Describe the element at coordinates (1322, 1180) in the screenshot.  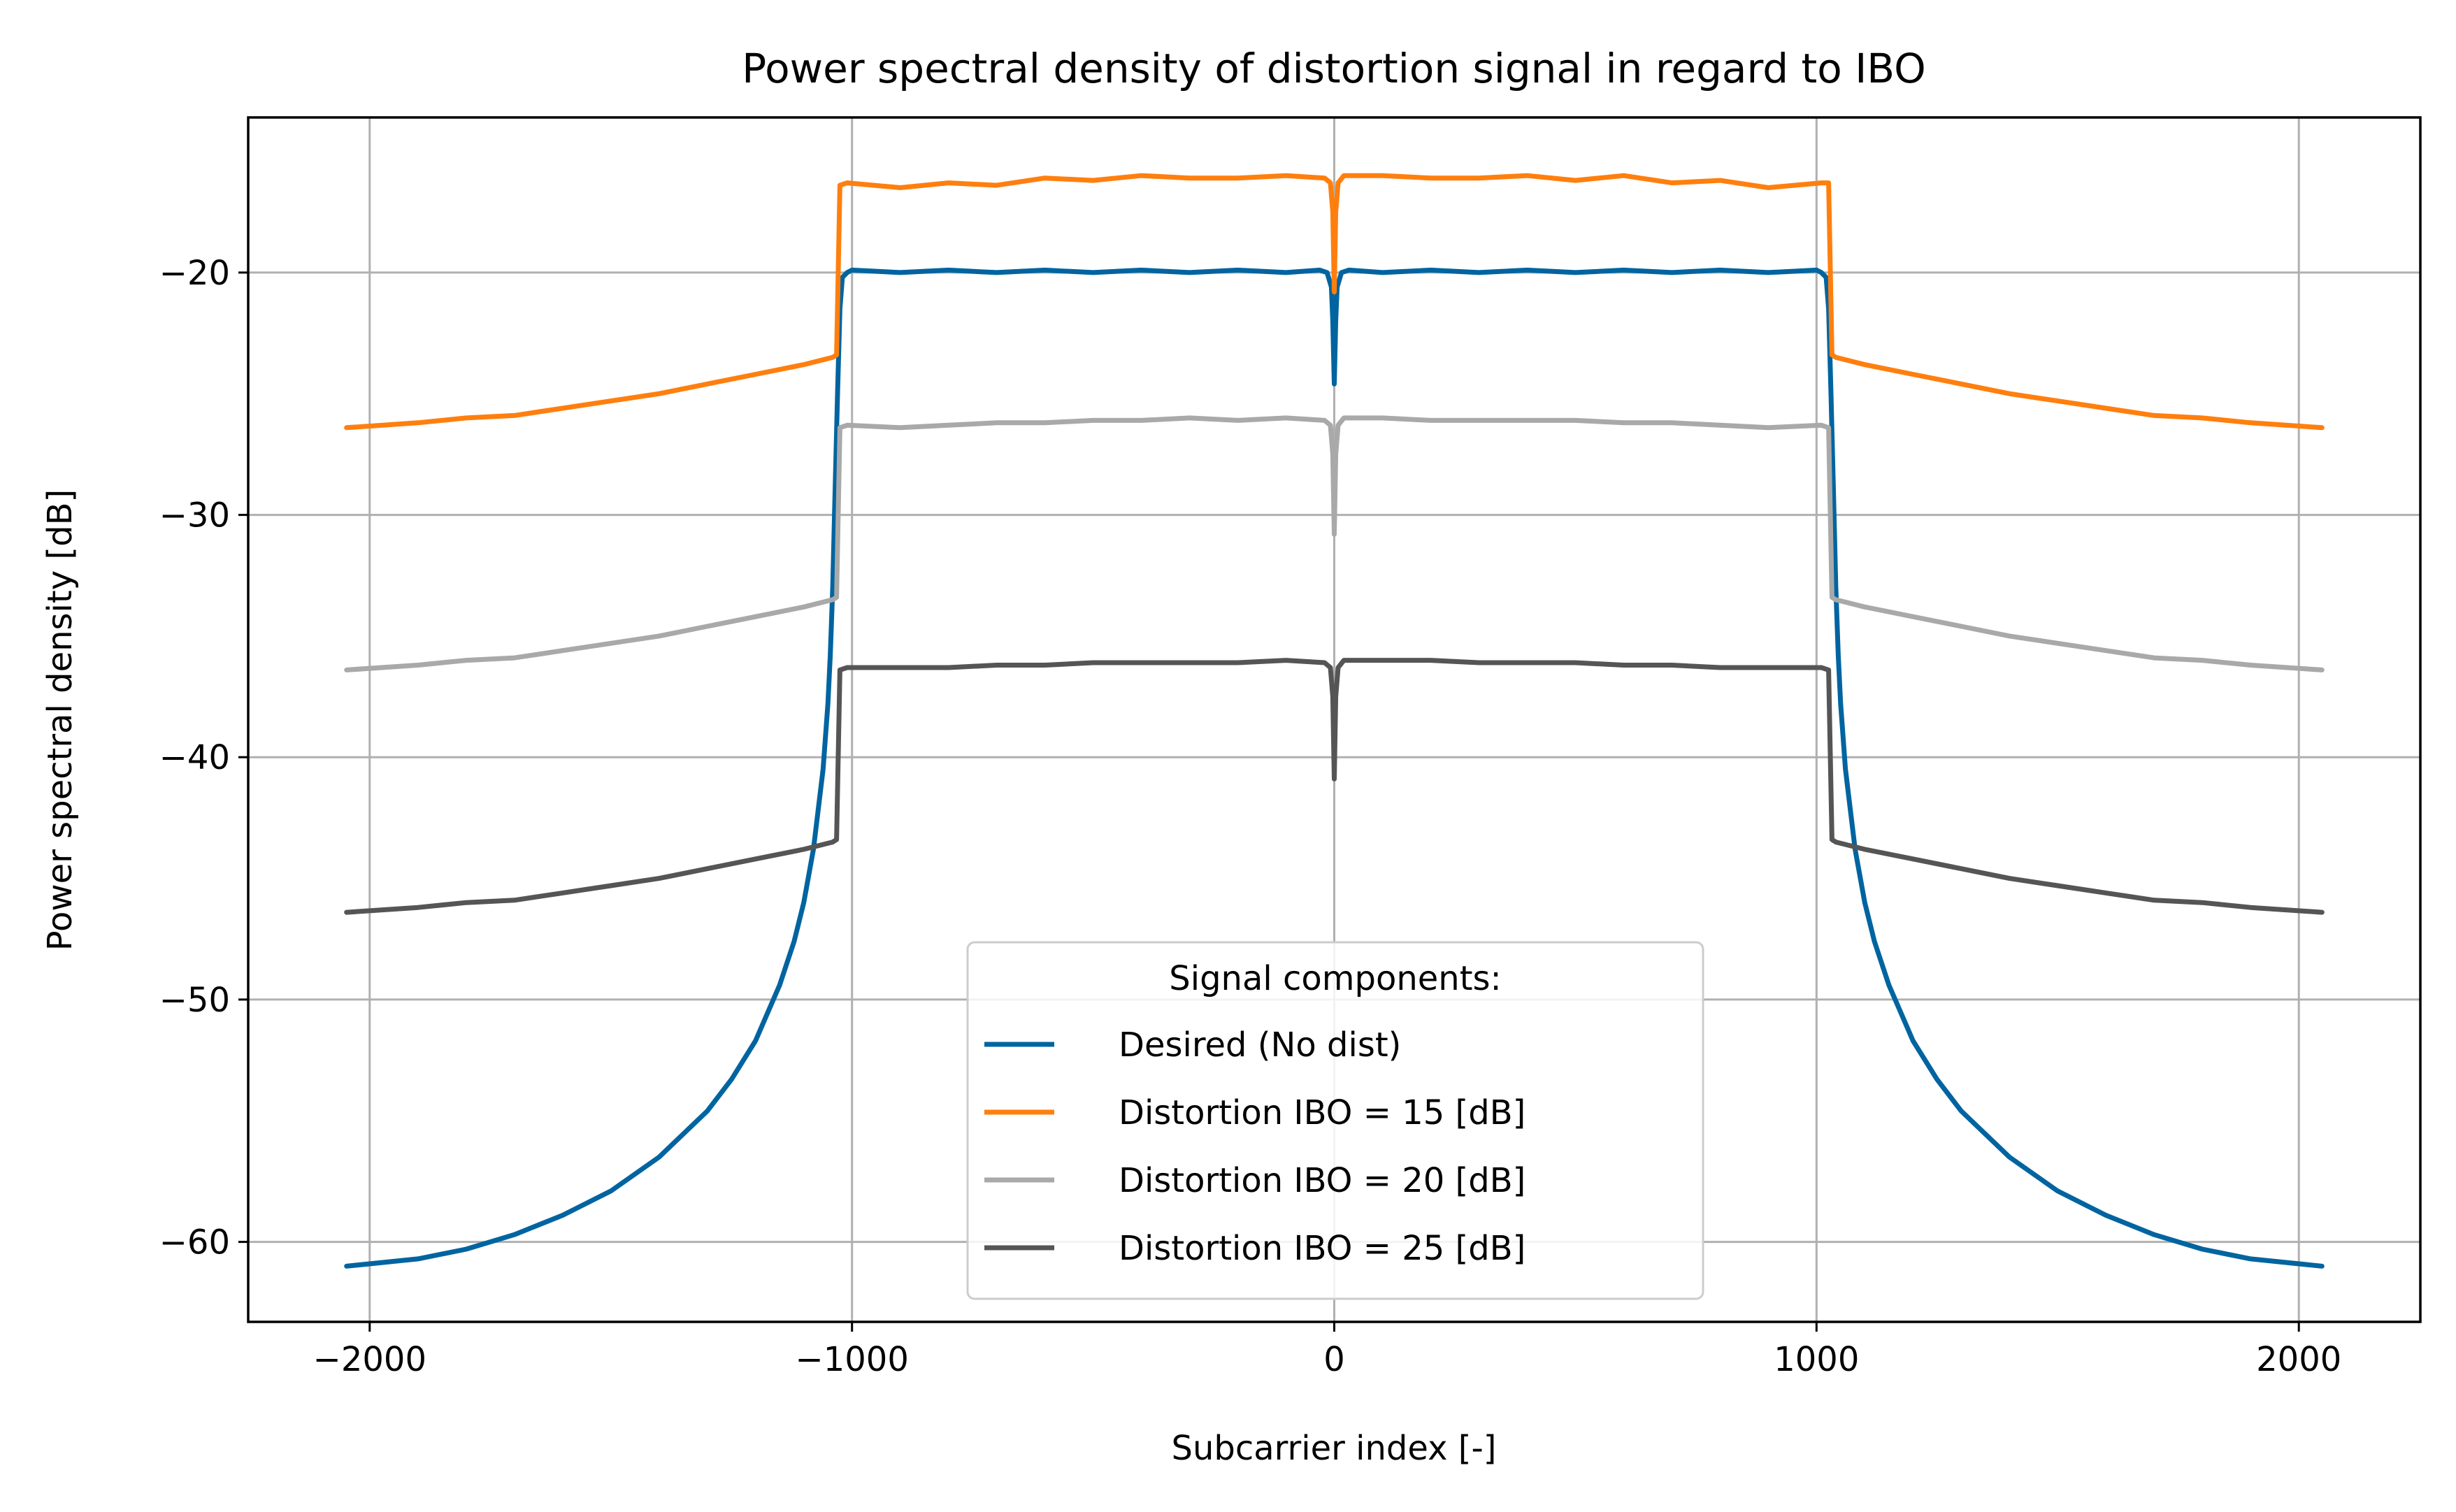
I see `legend-entry-label: Distortion IBO = 20 [dB]` at that location.